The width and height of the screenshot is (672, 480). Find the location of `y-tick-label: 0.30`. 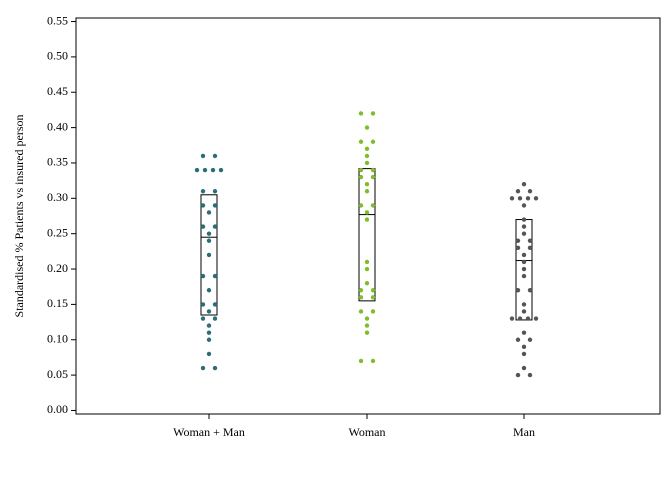

y-tick-label: 0.30 is located at coordinates (57, 197).